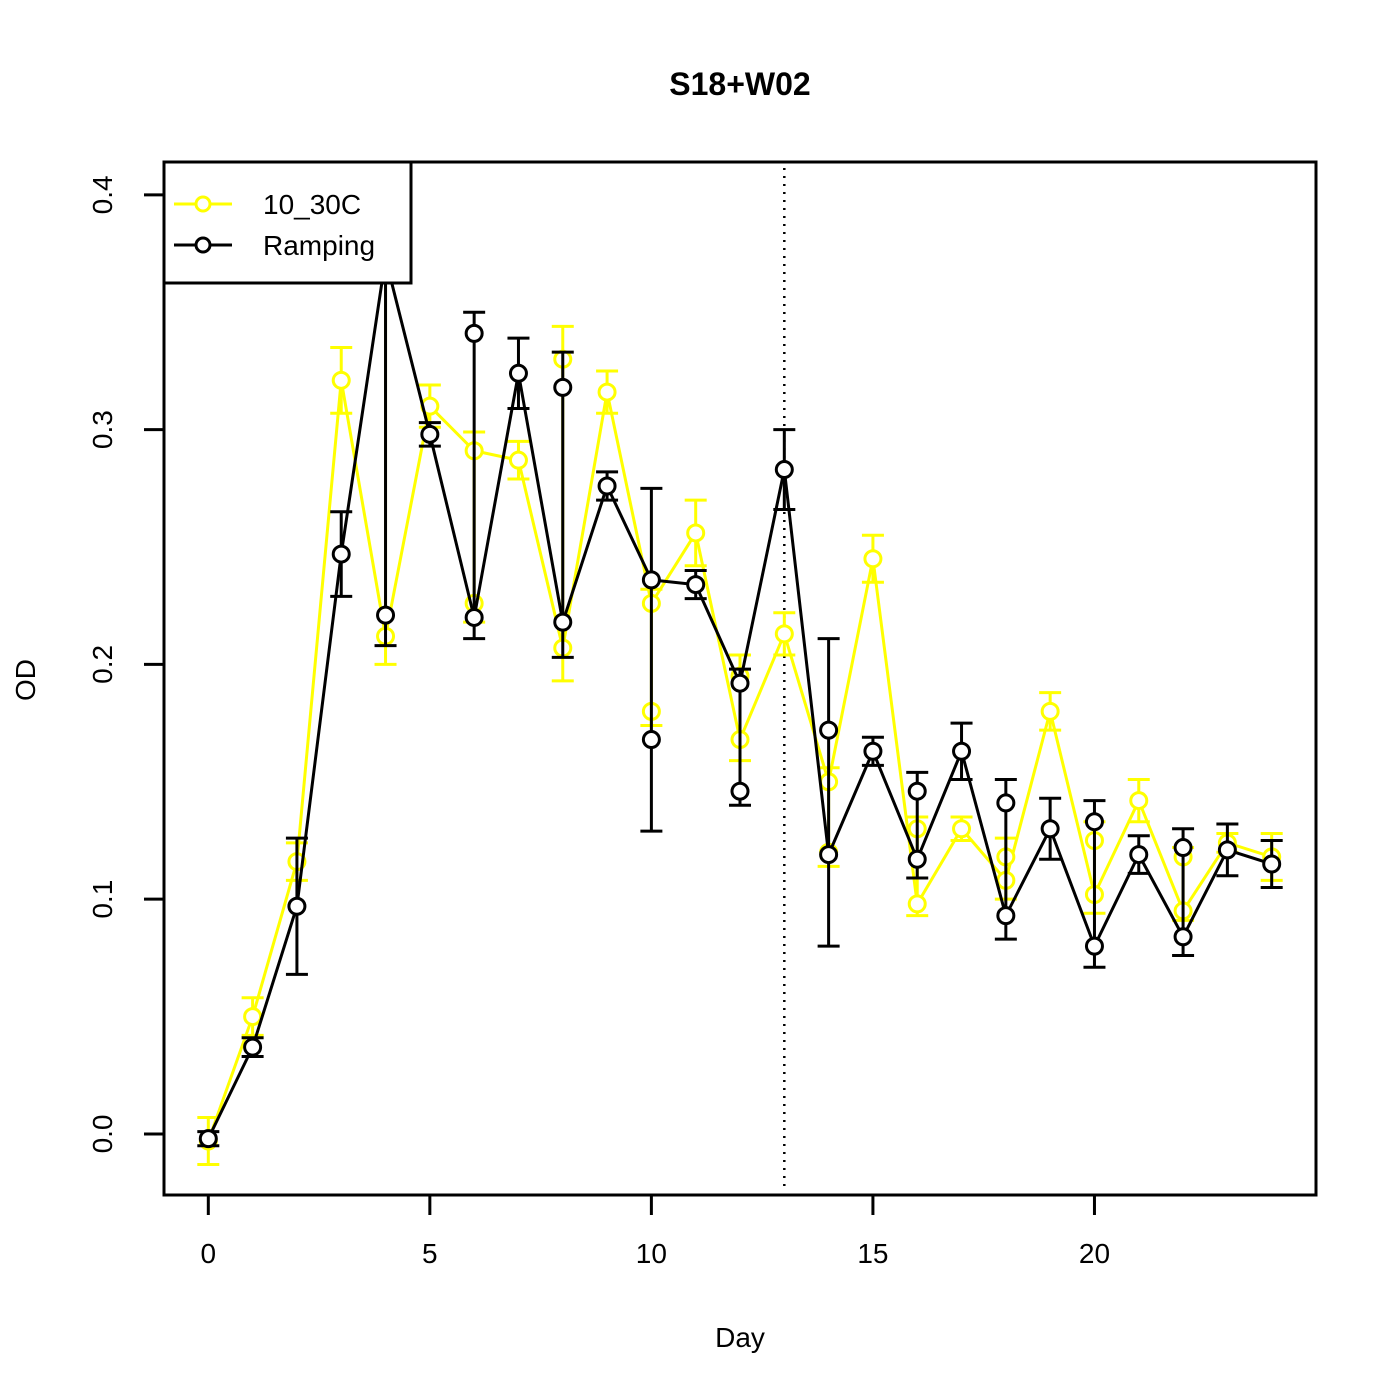  Describe the element at coordinates (740, 1337) in the screenshot. I see `x-axis-title: Day` at that location.